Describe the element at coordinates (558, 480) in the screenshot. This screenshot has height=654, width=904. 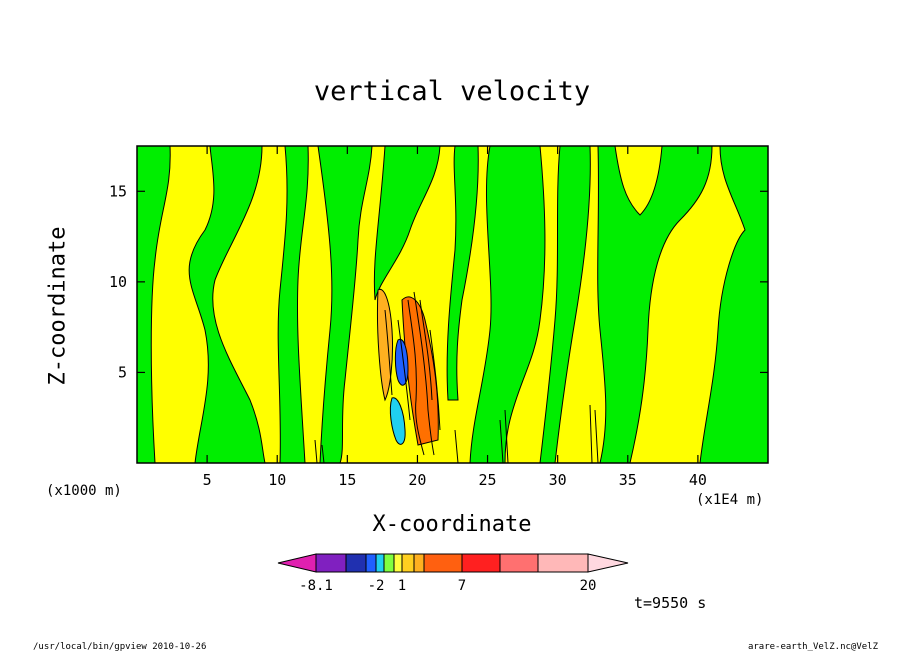
I see `x-tick-label: 30` at that location.